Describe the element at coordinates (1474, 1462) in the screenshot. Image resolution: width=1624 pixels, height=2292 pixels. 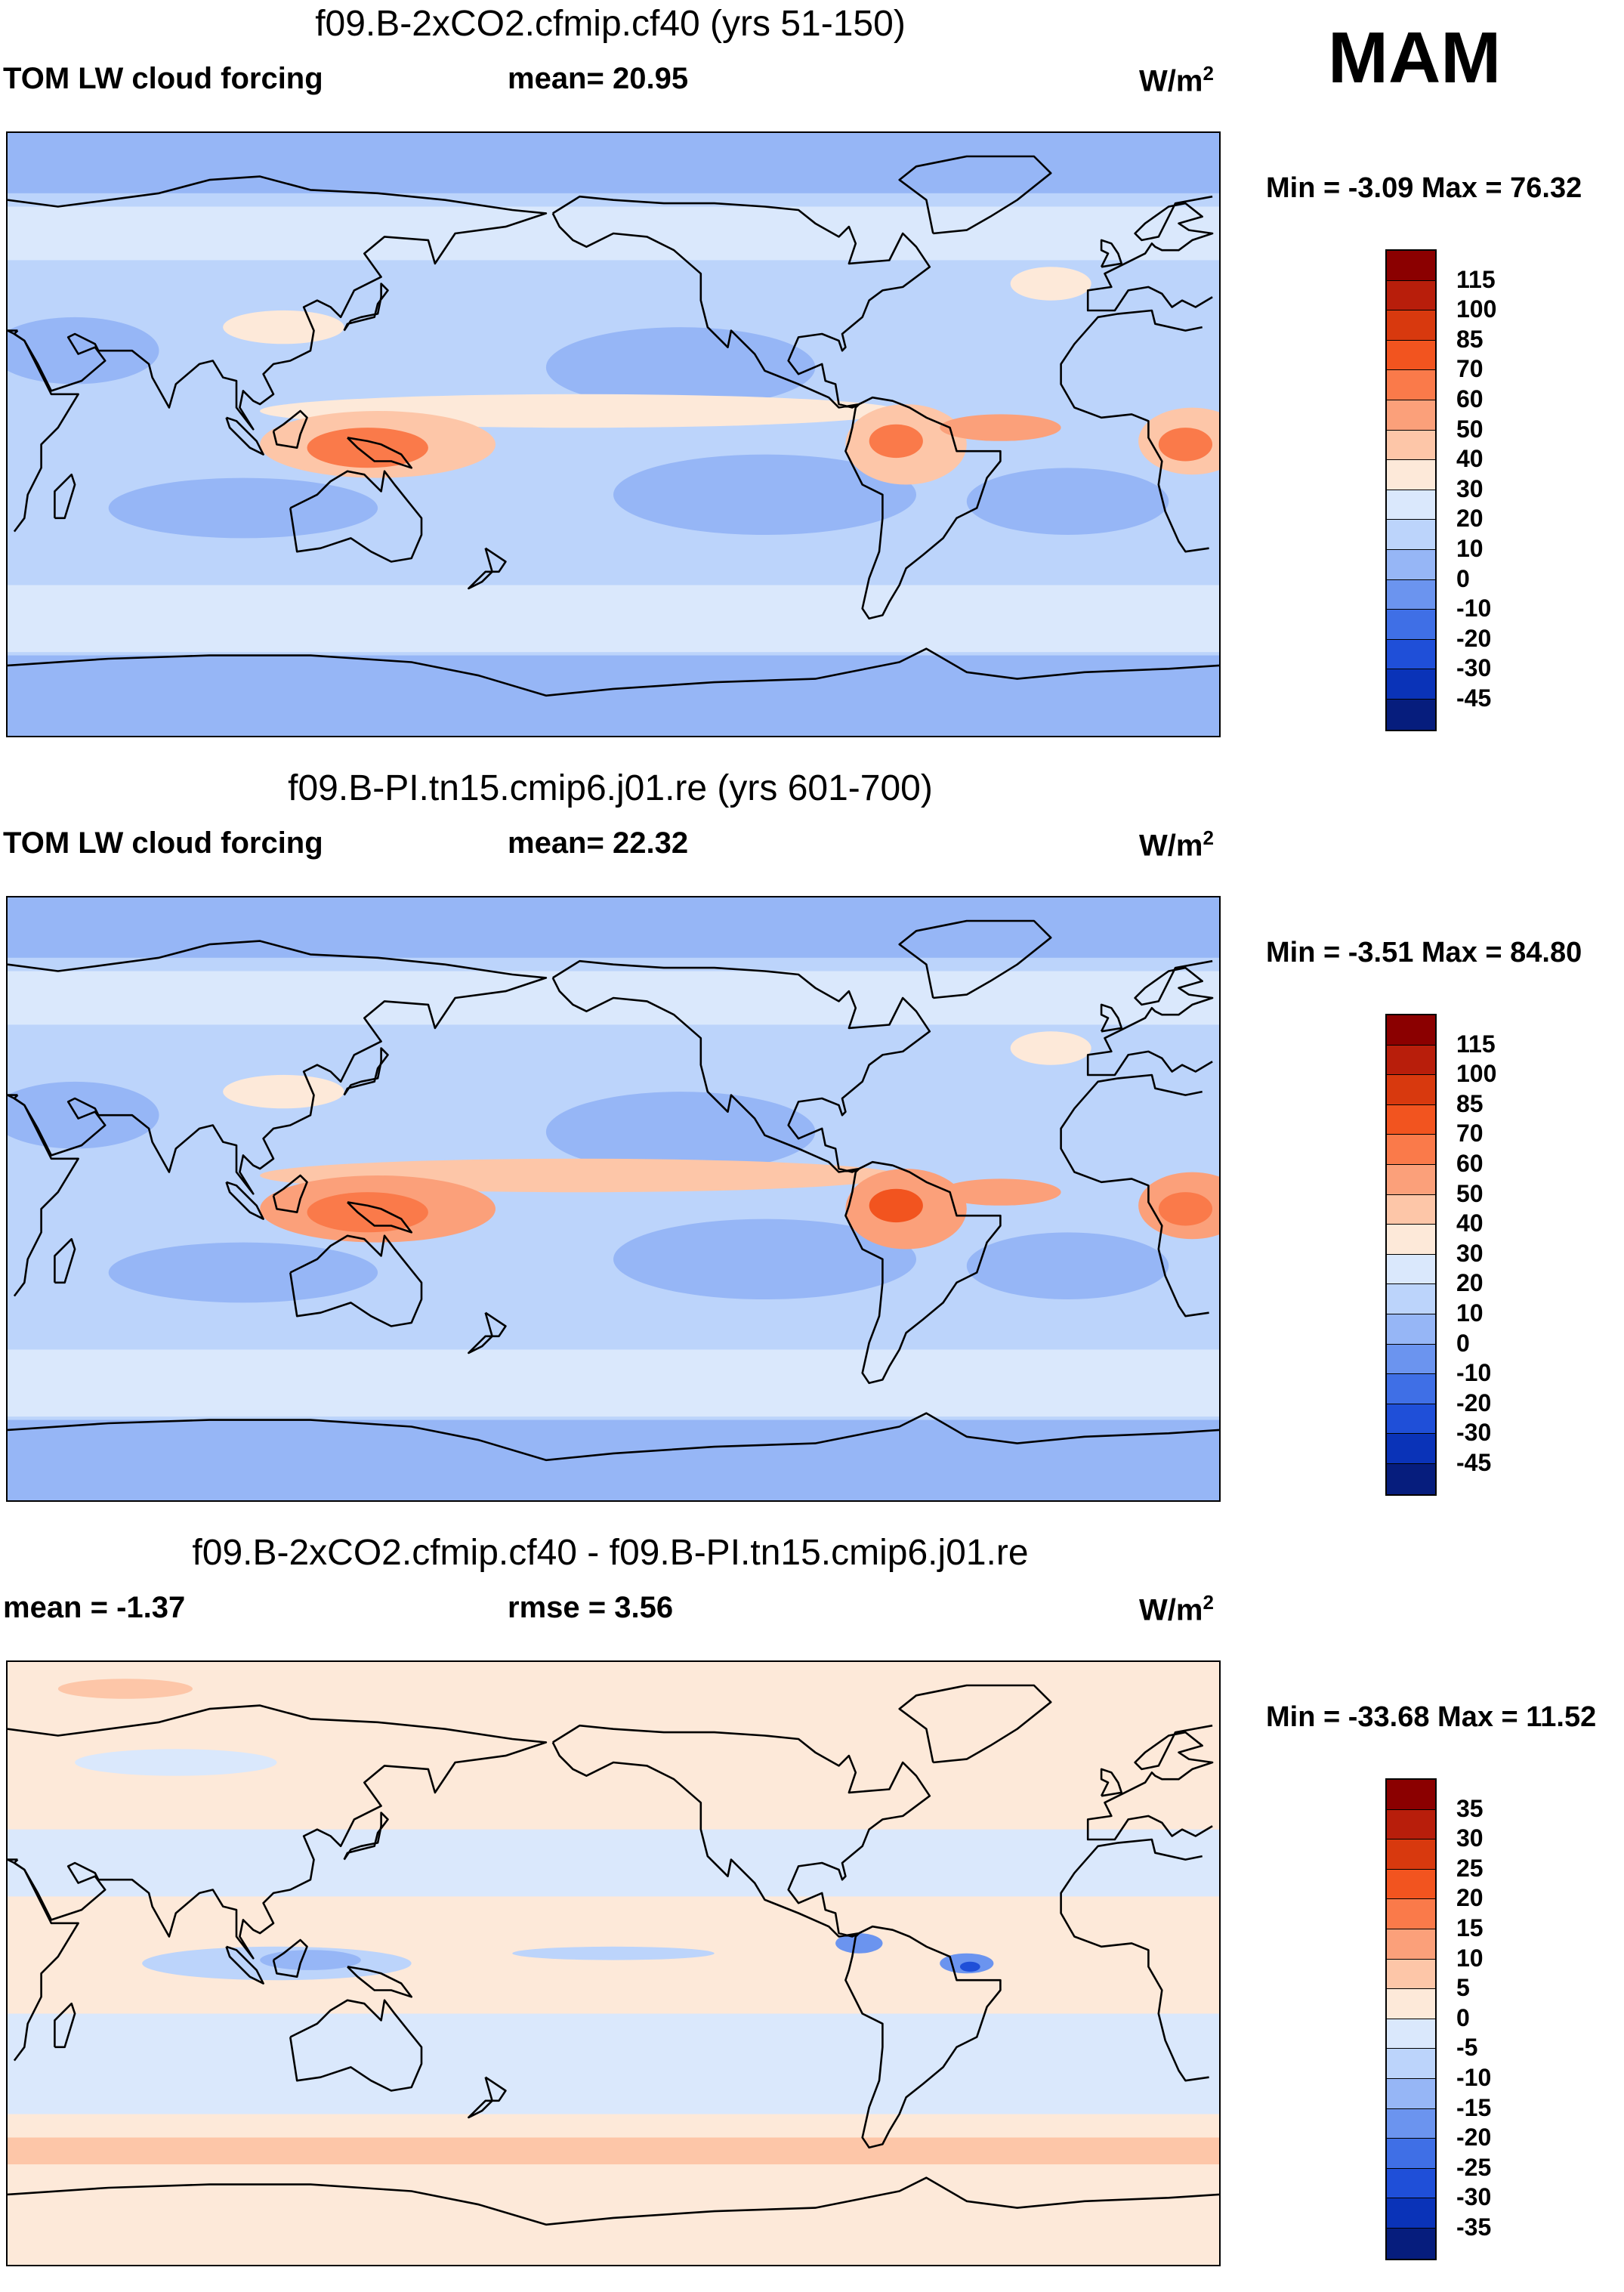
I see `colorbar-tick-label: -45` at that location.